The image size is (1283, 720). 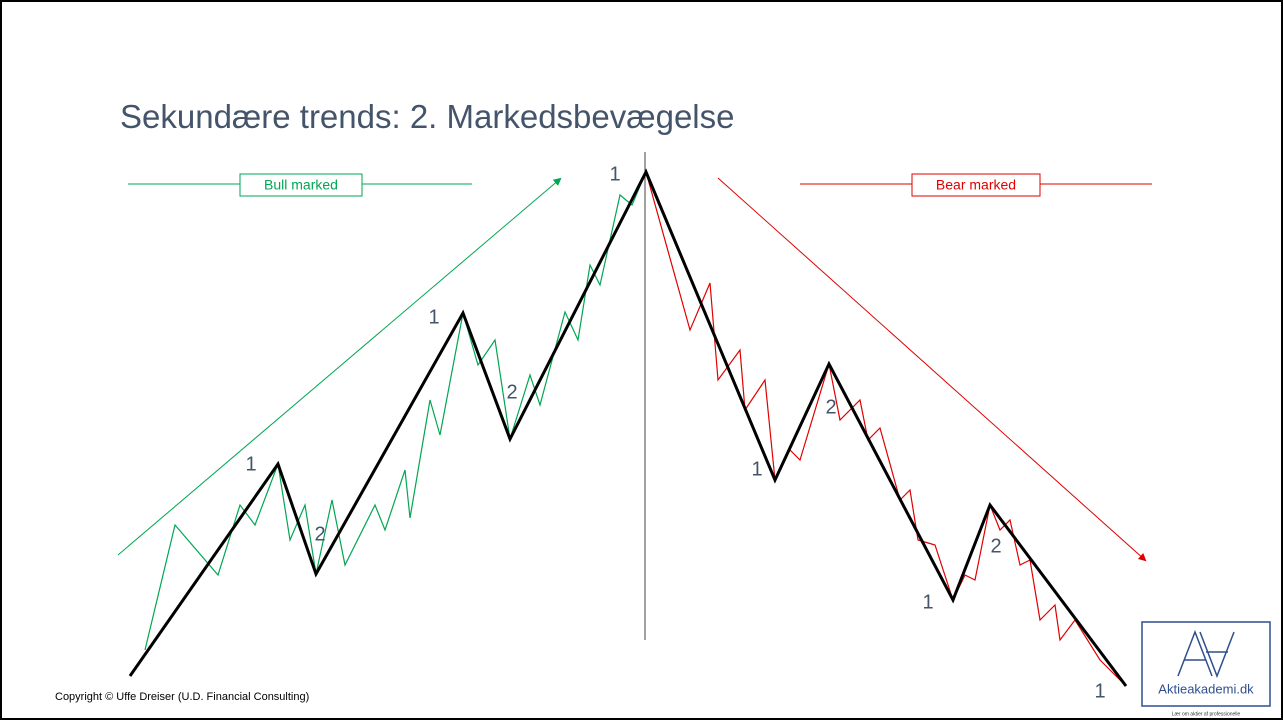 What do you see at coordinates (1206, 688) in the screenshot?
I see `logo-name: Aktieakademi.dk` at bounding box center [1206, 688].